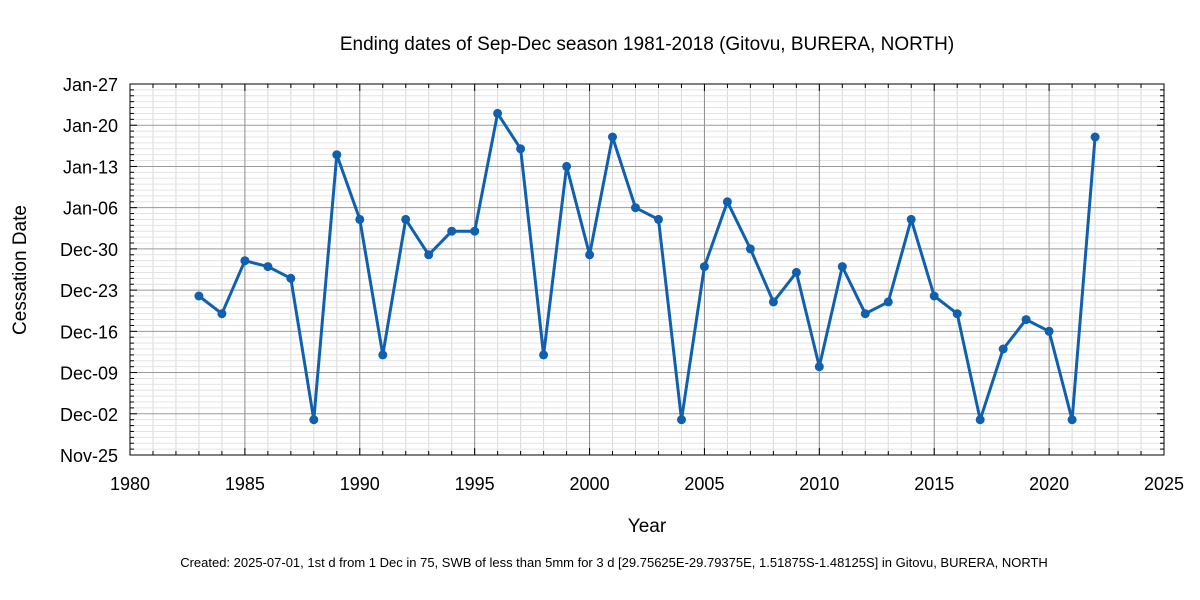  I want to click on x-tick-label: 2015, so click(934, 484).